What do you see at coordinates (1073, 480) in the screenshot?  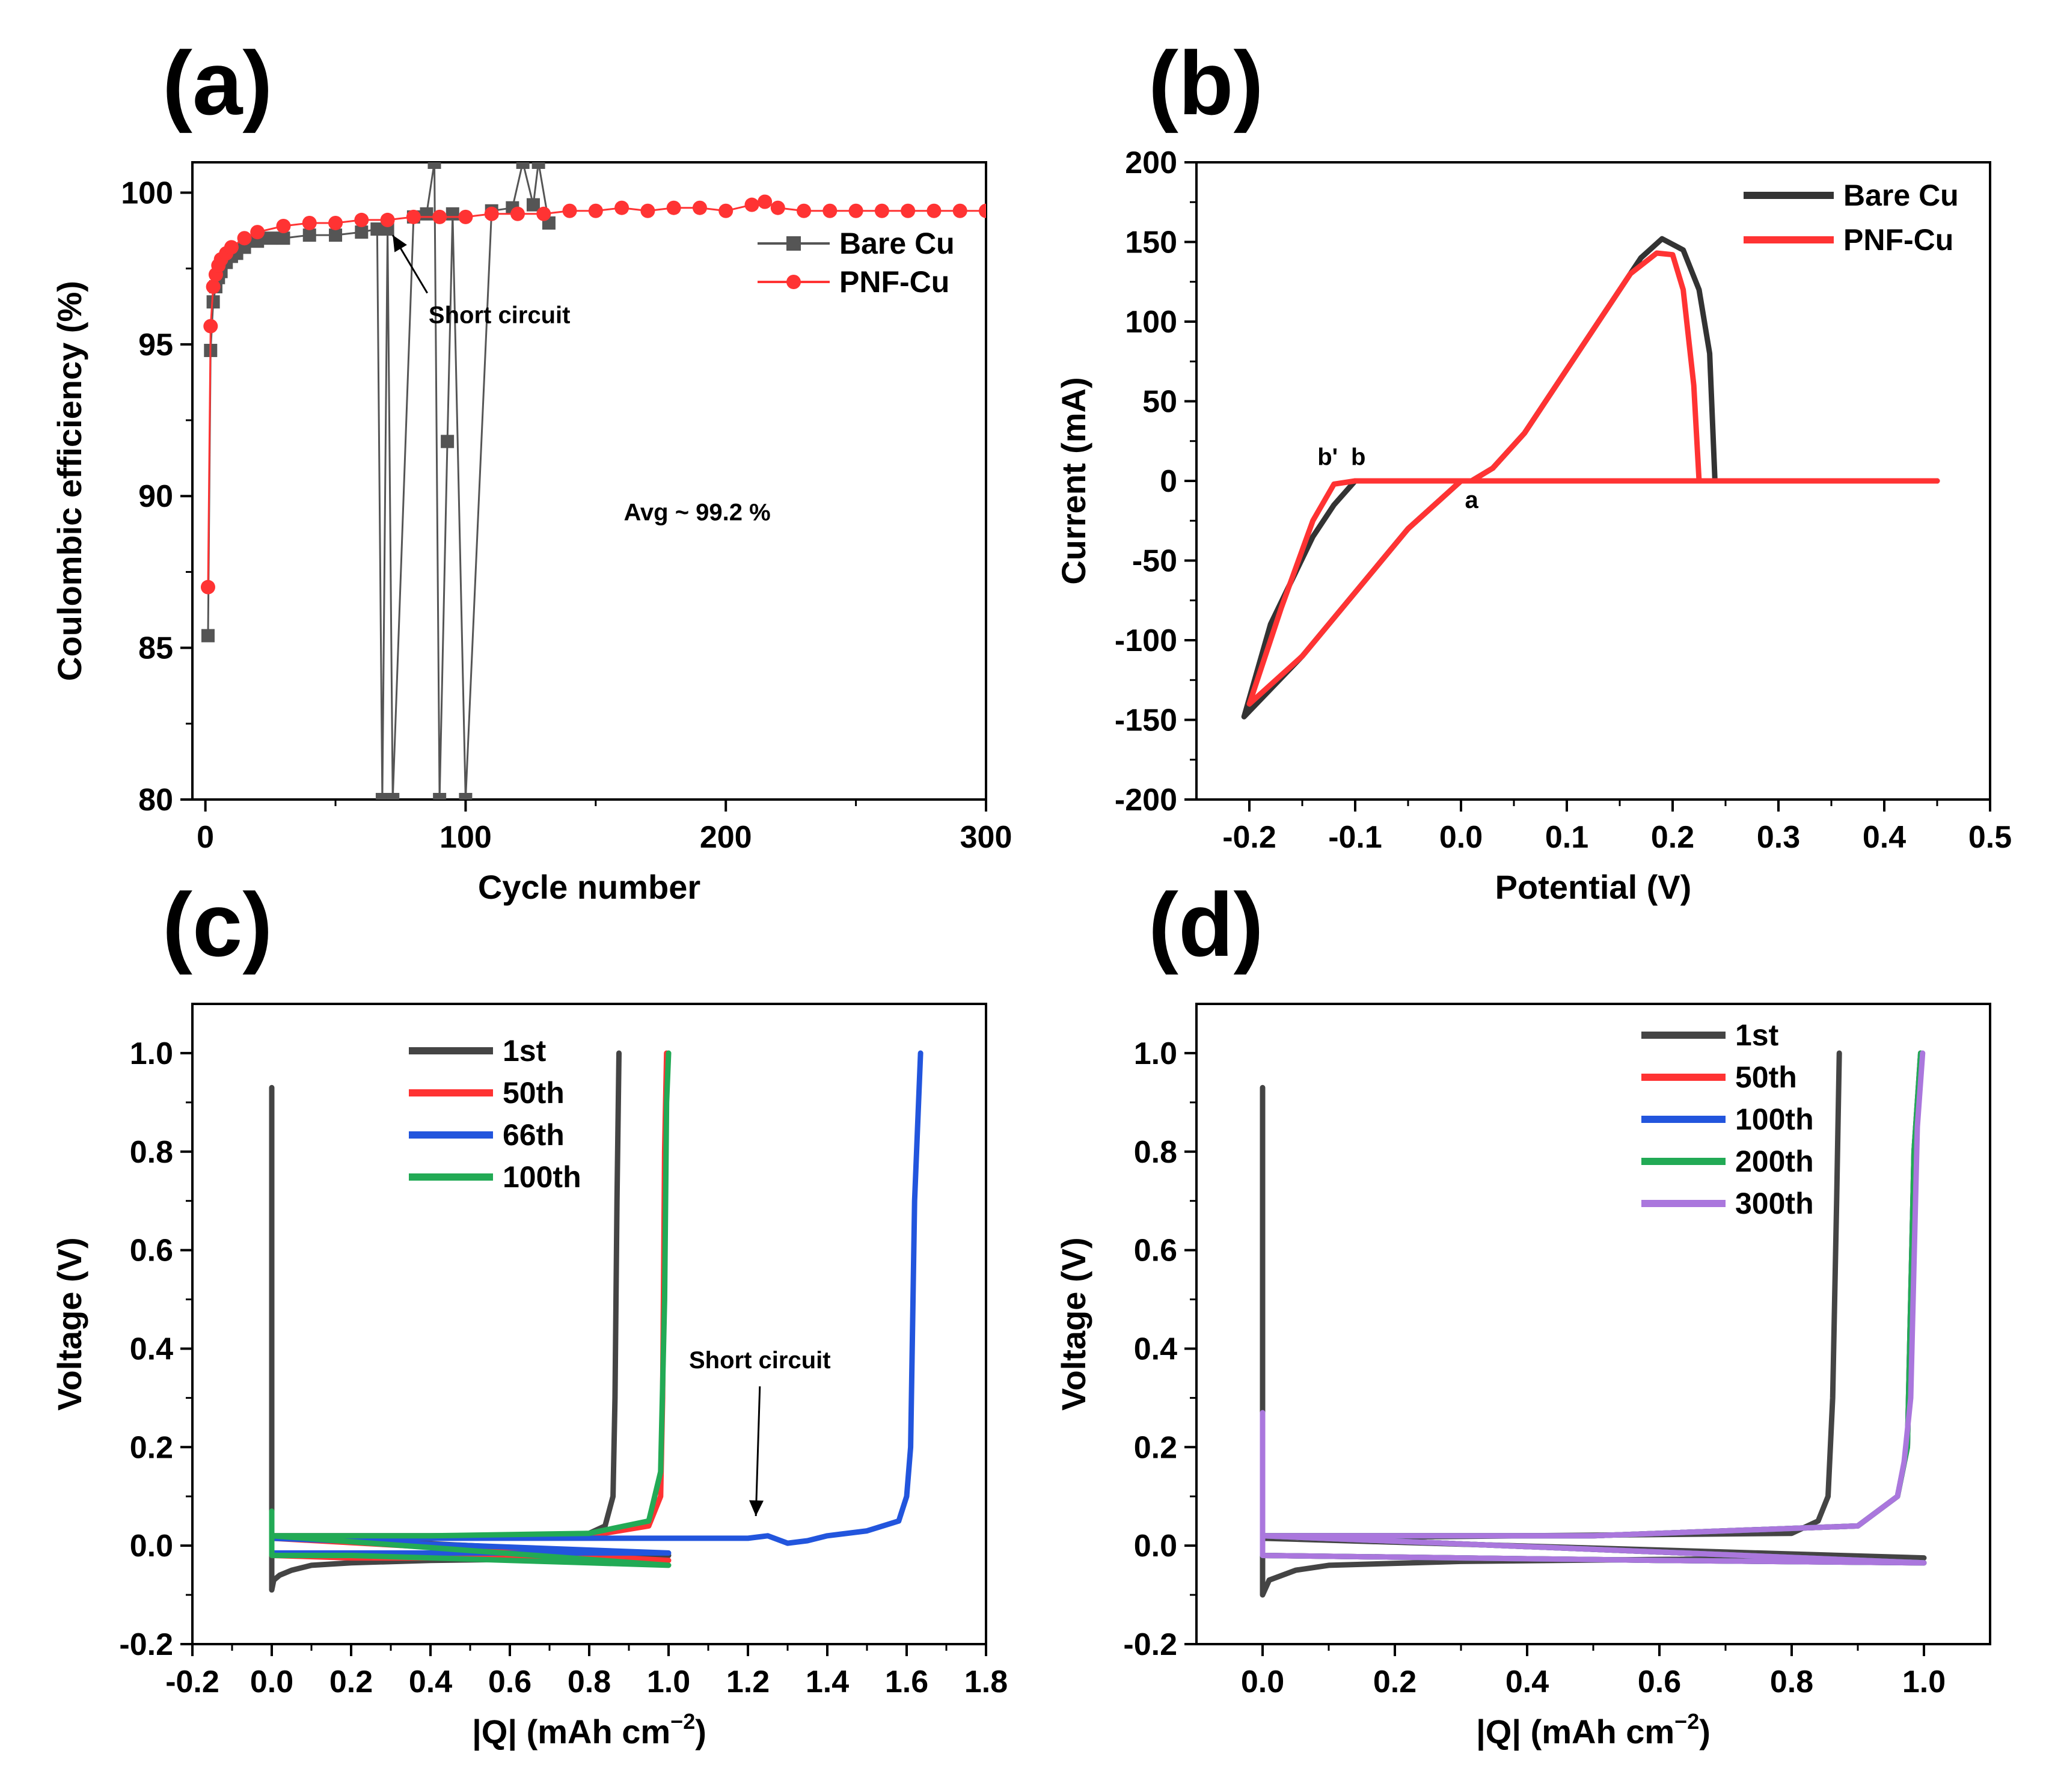 I see `y-axis-label: Current (mA)` at bounding box center [1073, 480].